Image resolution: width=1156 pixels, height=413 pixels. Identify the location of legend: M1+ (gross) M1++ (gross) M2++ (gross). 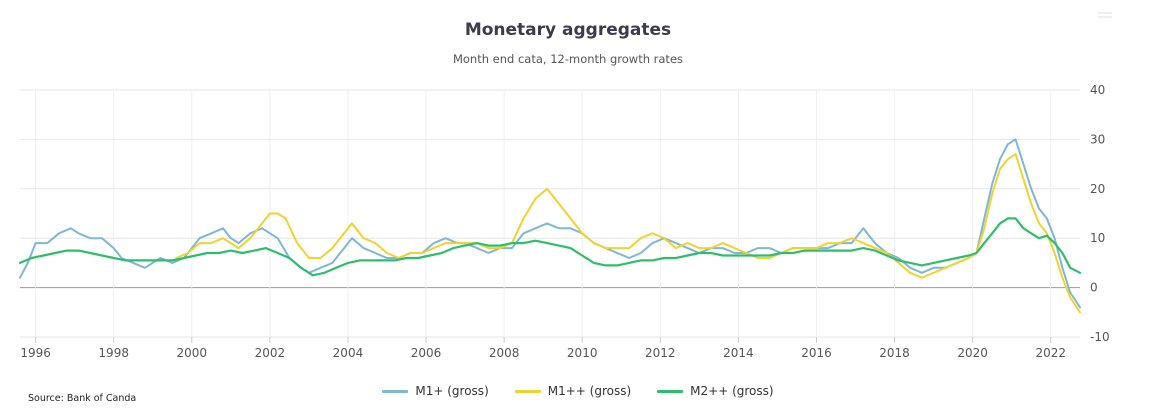
(578, 391).